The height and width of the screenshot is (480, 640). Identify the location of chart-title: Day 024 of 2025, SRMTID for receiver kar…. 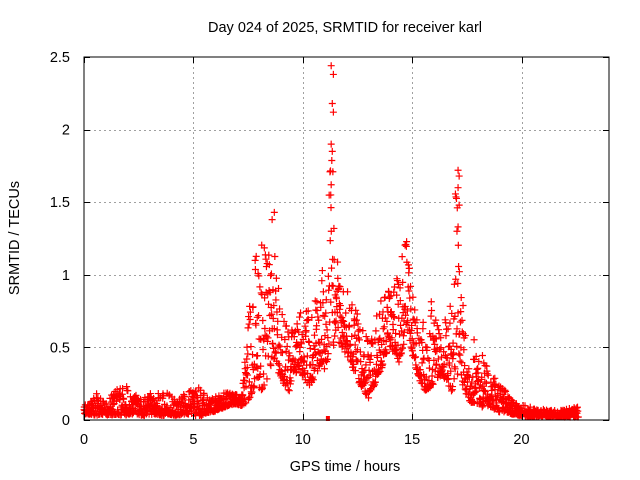
(345, 28).